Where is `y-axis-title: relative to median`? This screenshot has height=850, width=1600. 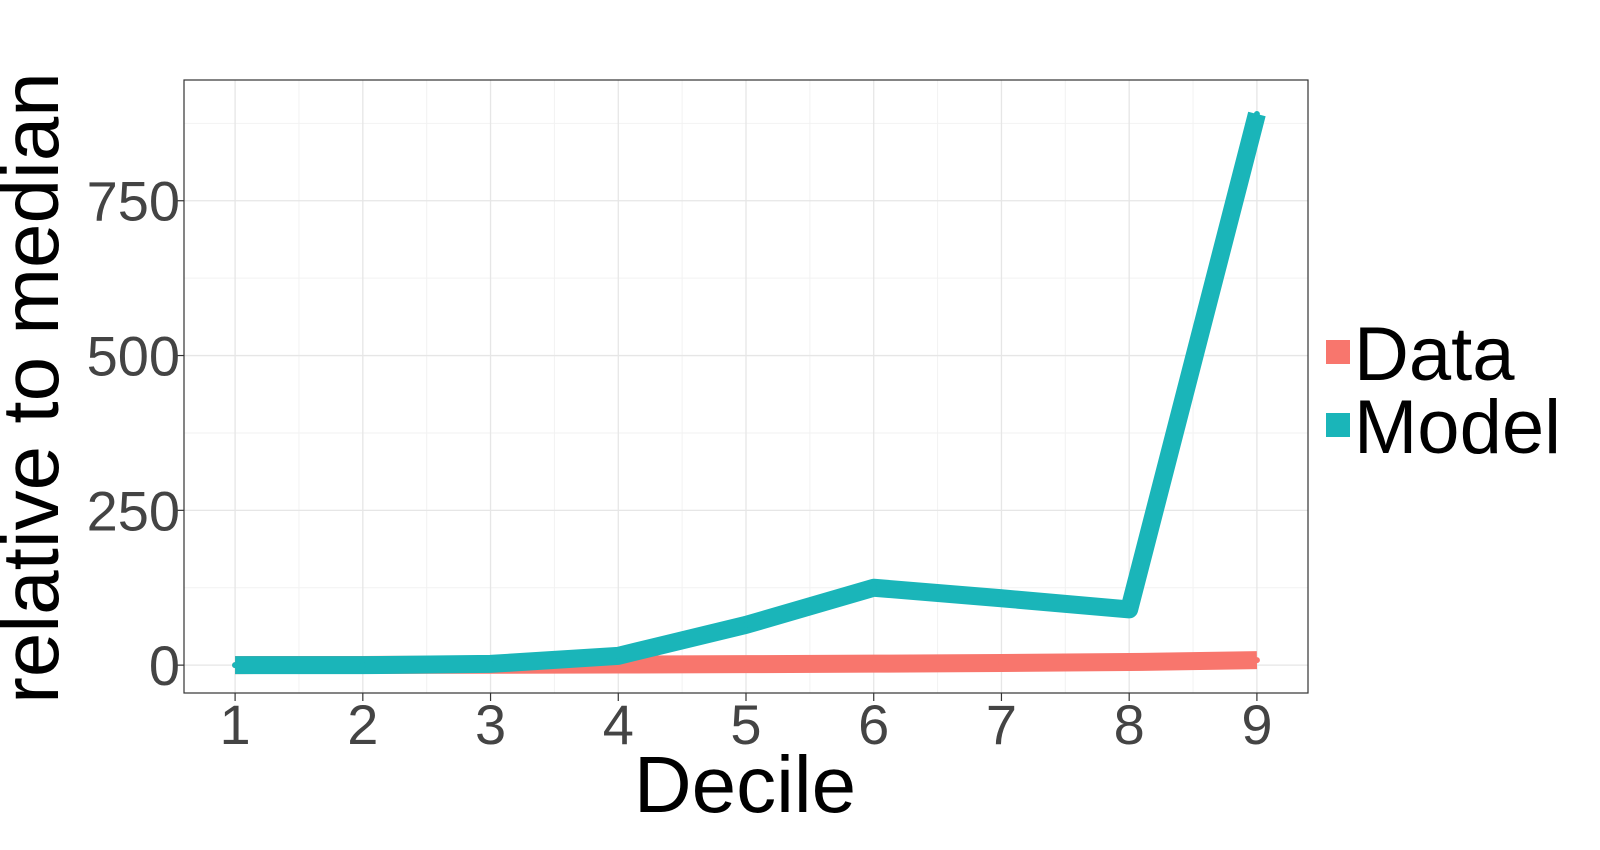 y-axis-title: relative to median is located at coordinates (37, 387).